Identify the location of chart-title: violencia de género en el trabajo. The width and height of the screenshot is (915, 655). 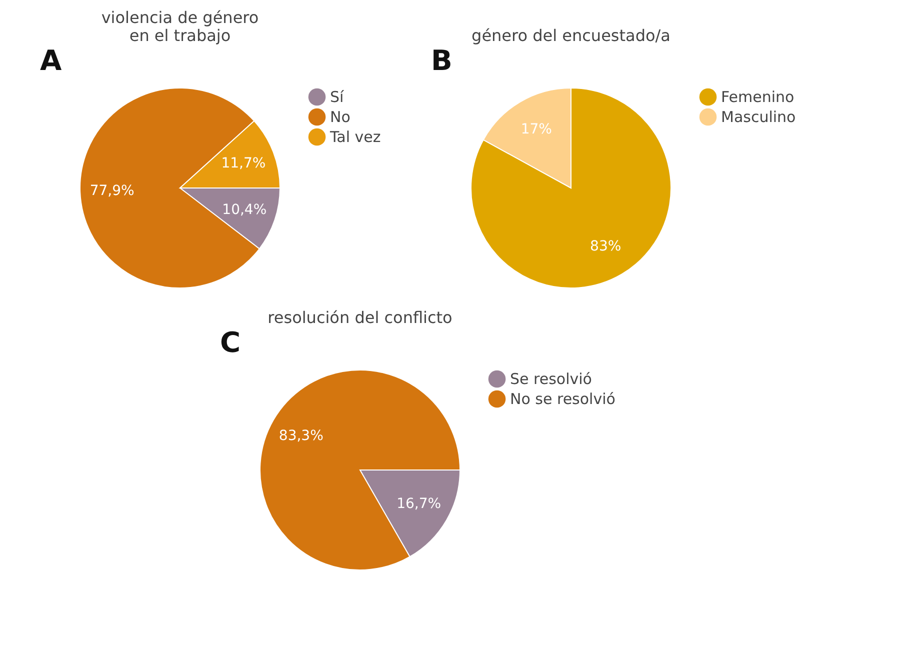
(180, 26).